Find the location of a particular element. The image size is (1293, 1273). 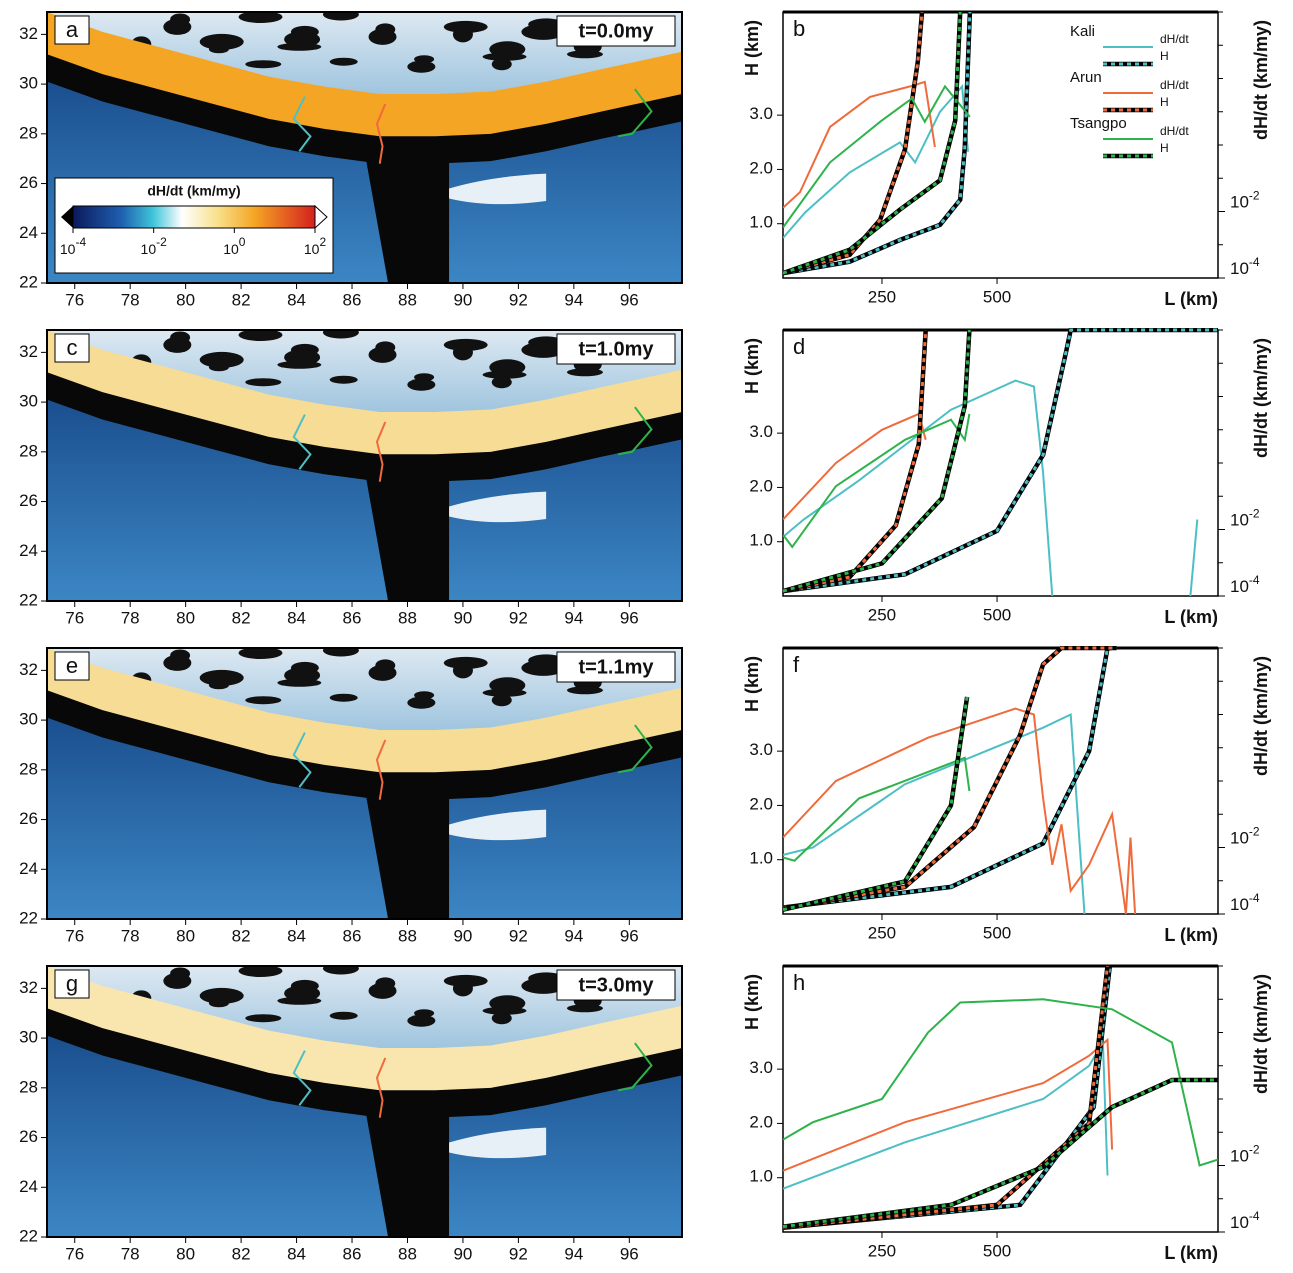

panel-label: e is located at coordinates (72, 665).